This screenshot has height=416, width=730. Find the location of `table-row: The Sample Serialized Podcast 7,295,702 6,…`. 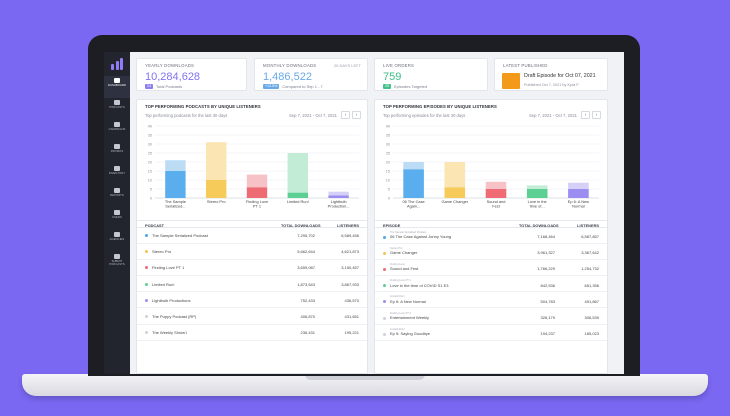

table-row: The Sample Serialized Podcast 7,295,702 6,… is located at coordinates (252, 236).